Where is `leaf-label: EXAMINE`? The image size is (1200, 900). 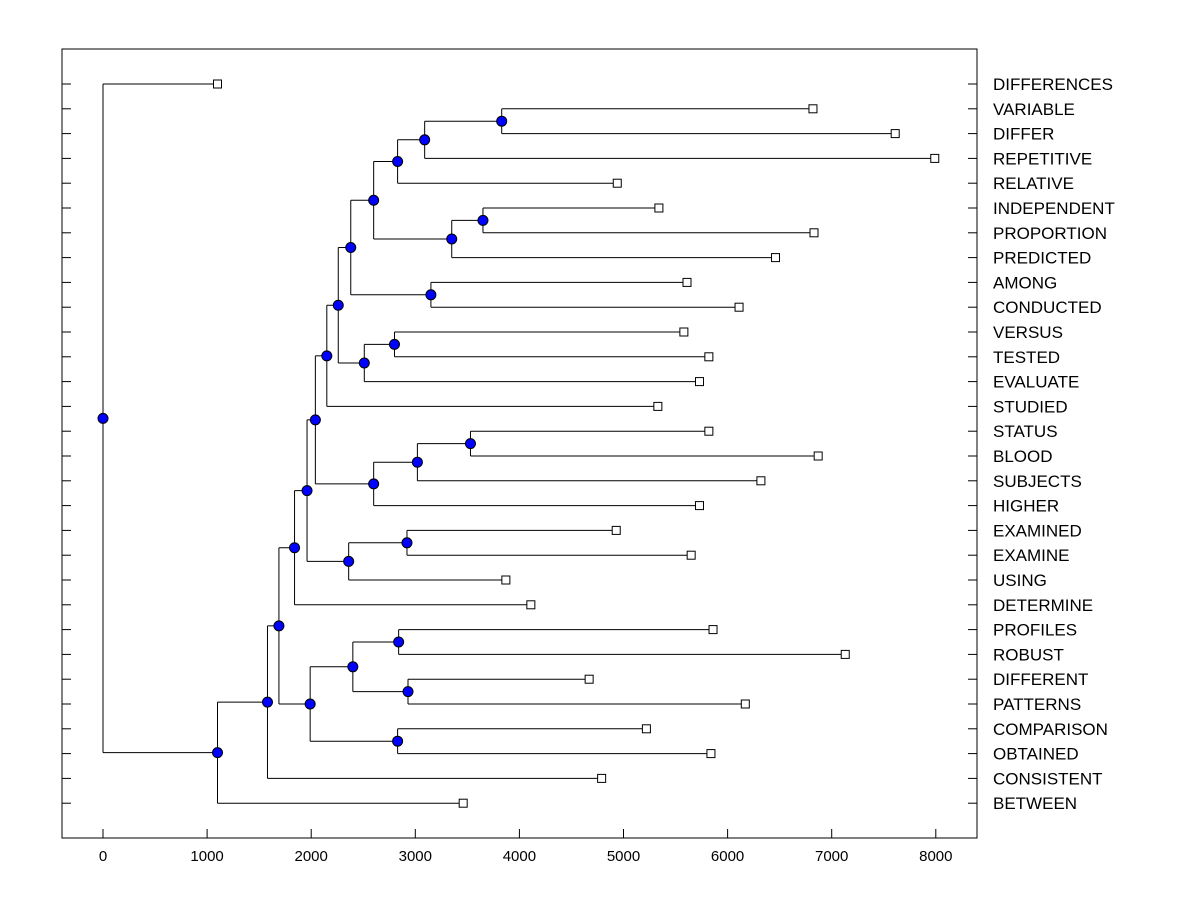
leaf-label: EXAMINE is located at coordinates (1031, 555).